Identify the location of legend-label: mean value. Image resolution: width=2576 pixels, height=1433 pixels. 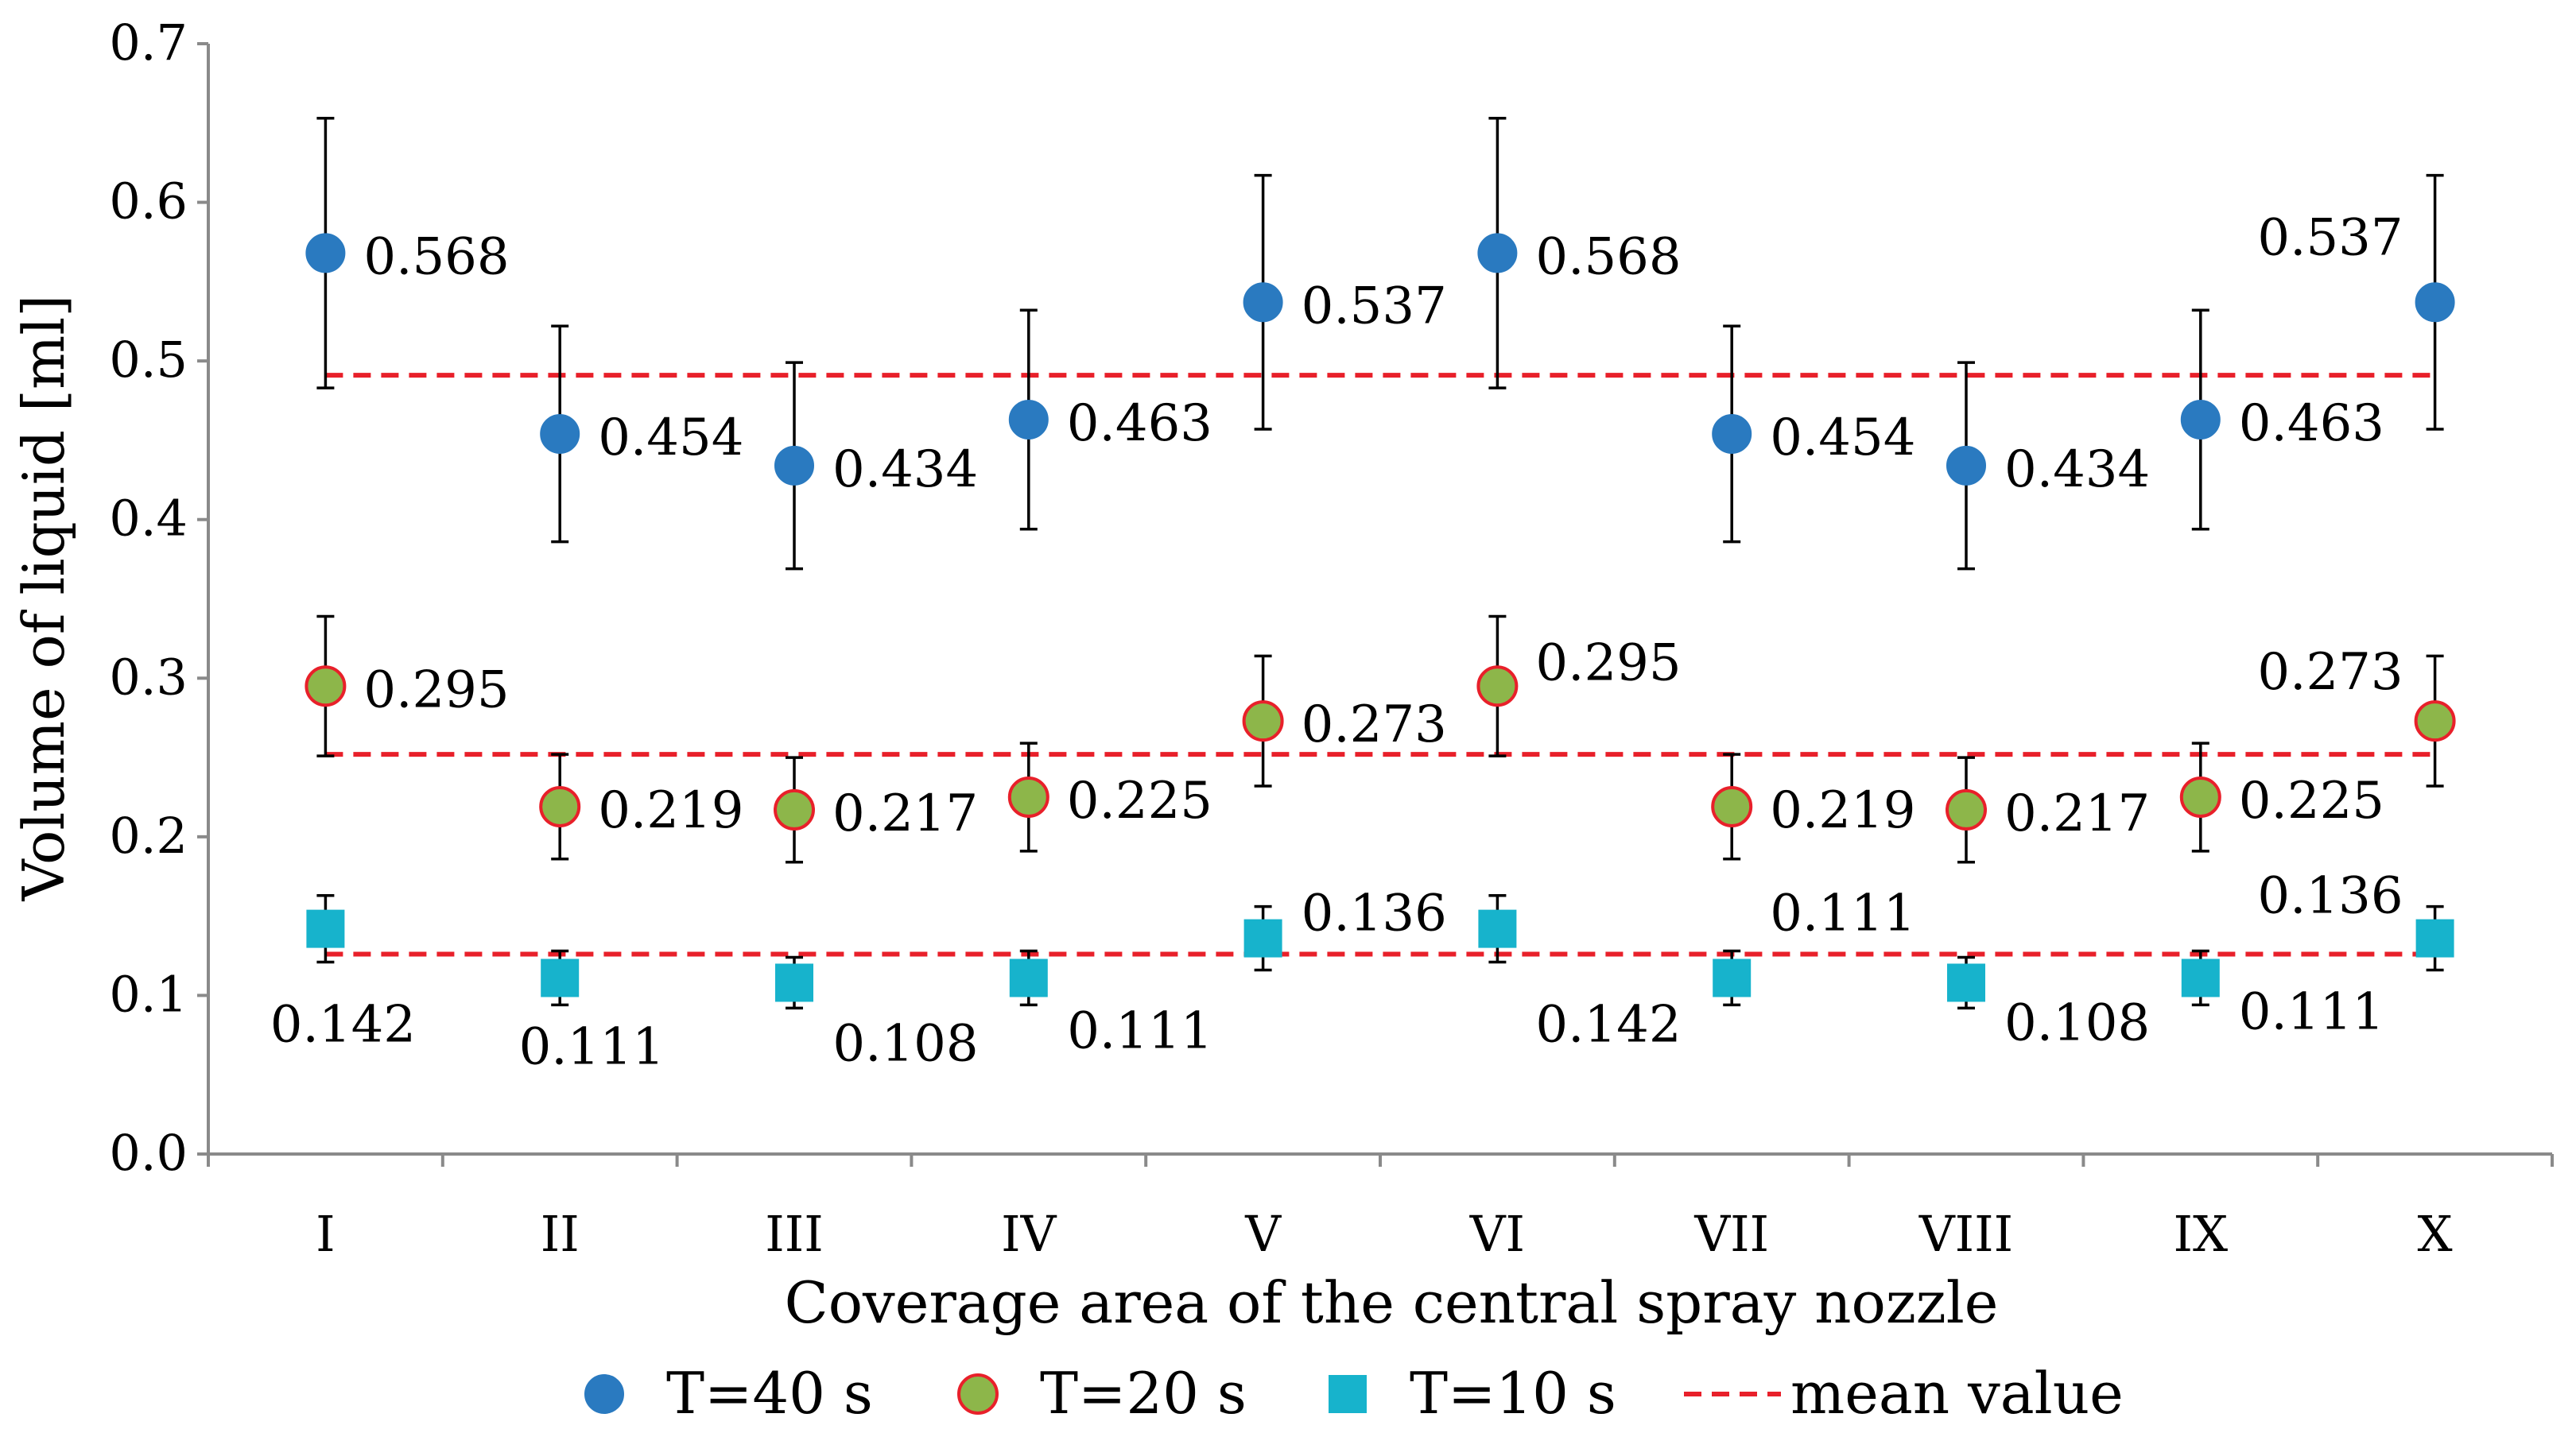
(1957, 1393).